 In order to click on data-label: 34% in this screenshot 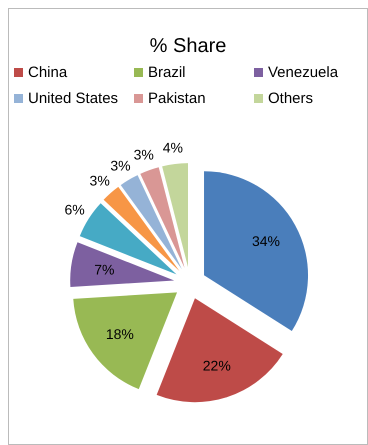, I will do `click(266, 241)`.